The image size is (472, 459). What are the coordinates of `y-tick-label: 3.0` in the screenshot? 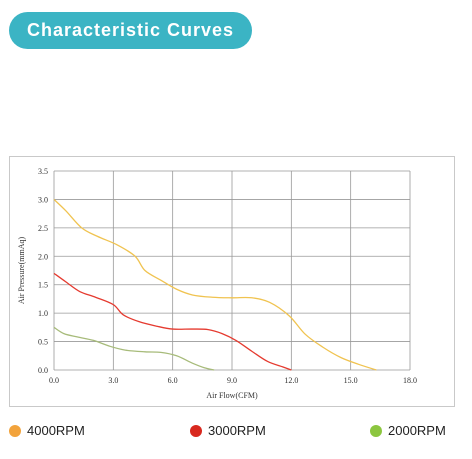 It's located at (43, 199).